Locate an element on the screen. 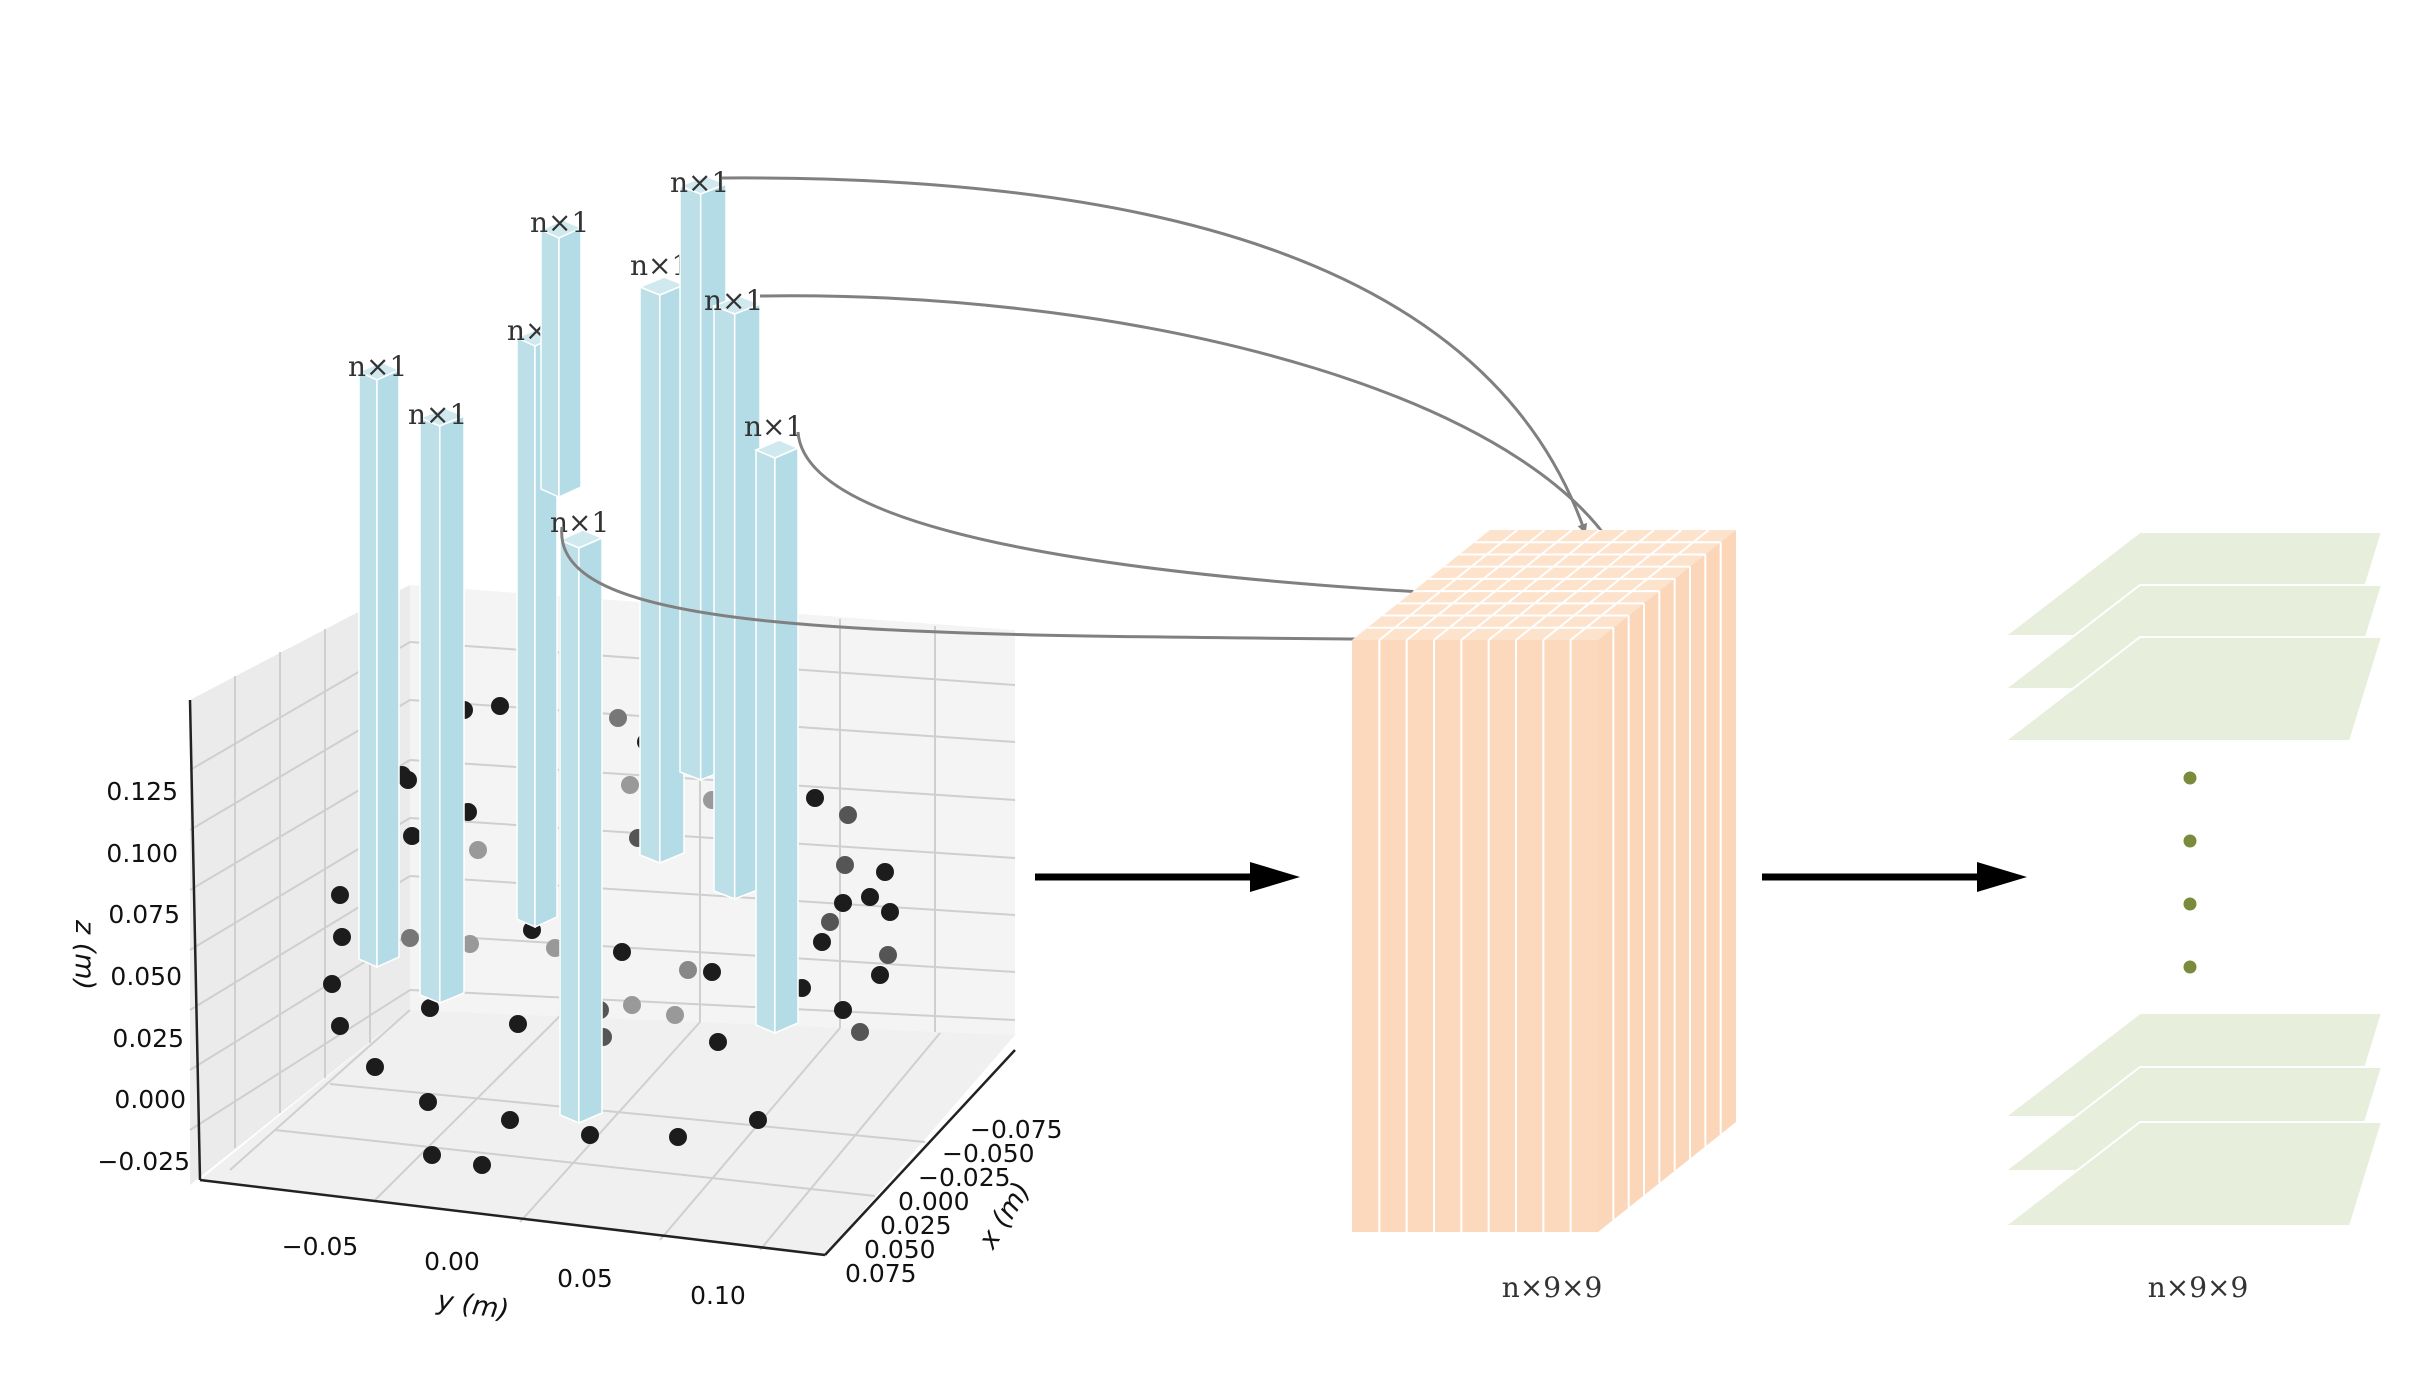  axis-lines is located at coordinates (602, 978).